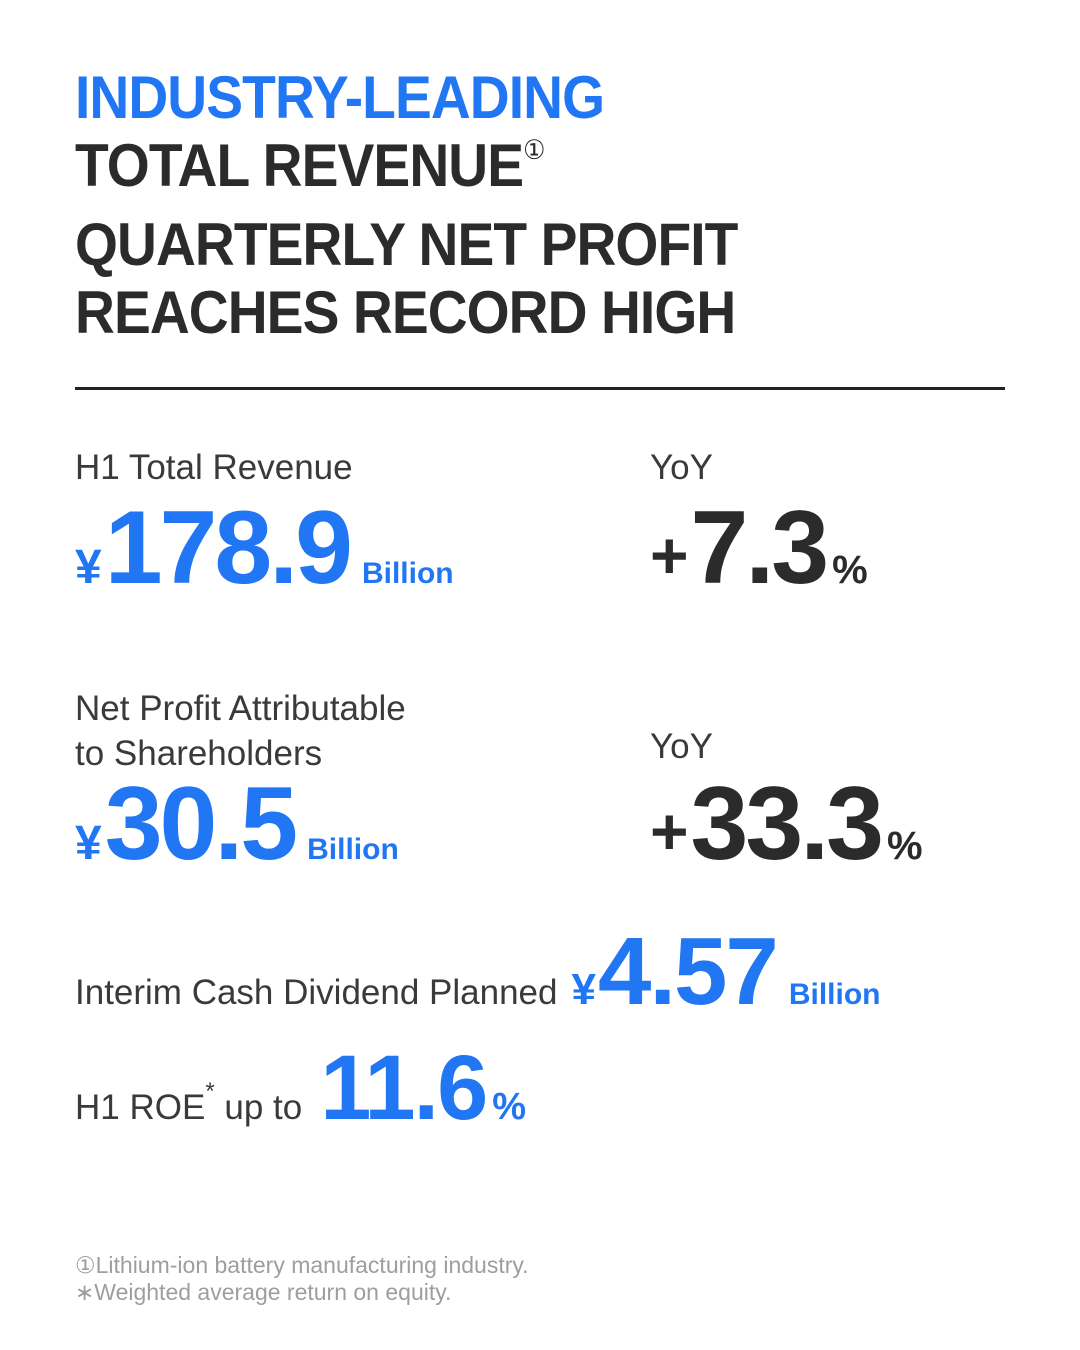 The height and width of the screenshot is (1350, 1080). I want to click on net-profit-value: ¥30.5 Billion, so click(237, 837).